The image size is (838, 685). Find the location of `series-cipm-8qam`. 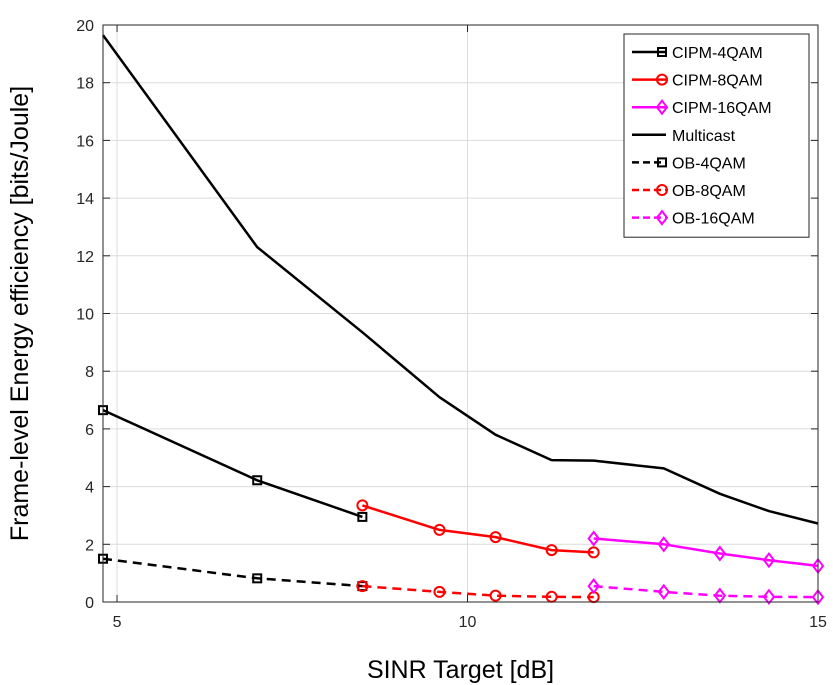

series-cipm-8qam is located at coordinates (478, 529).